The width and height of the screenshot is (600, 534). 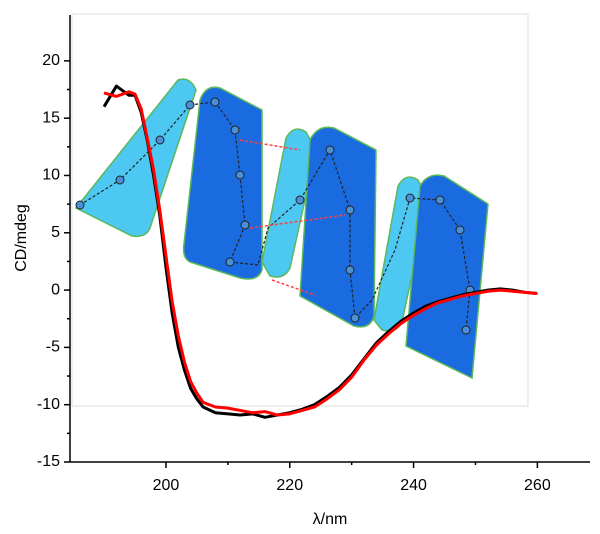 I want to click on y-tick-label: 15, so click(x=51, y=117).